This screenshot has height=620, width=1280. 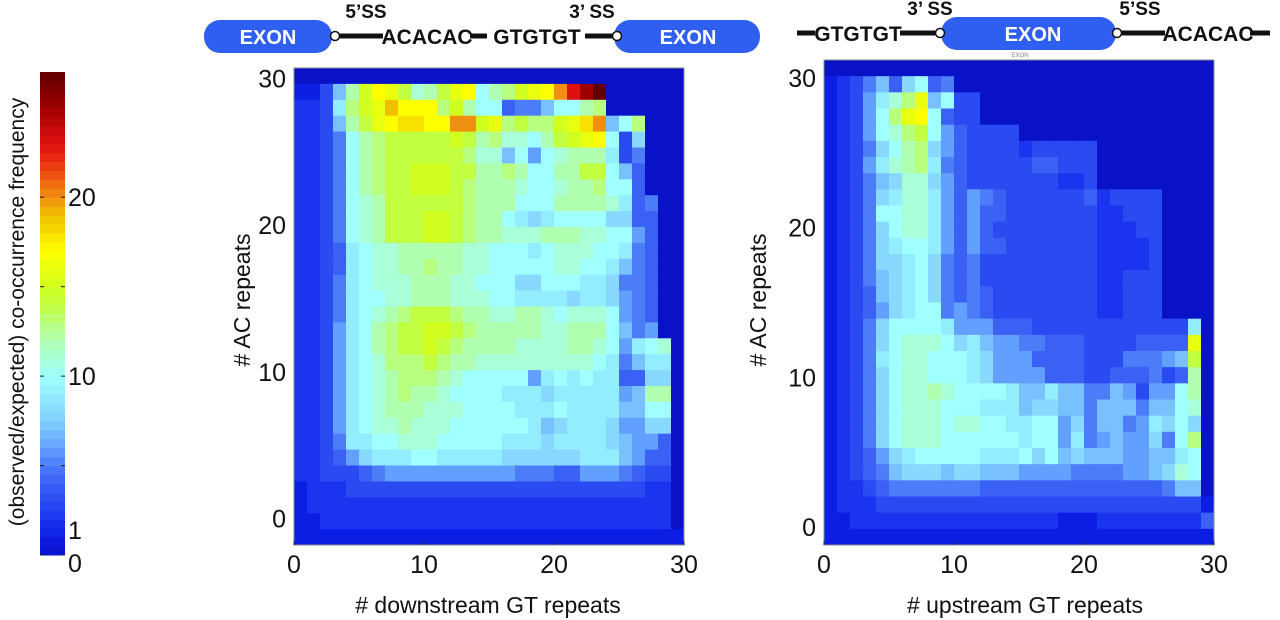 What do you see at coordinates (758, 300) in the screenshot?
I see `y-axis-label-right: # AC repeats` at bounding box center [758, 300].